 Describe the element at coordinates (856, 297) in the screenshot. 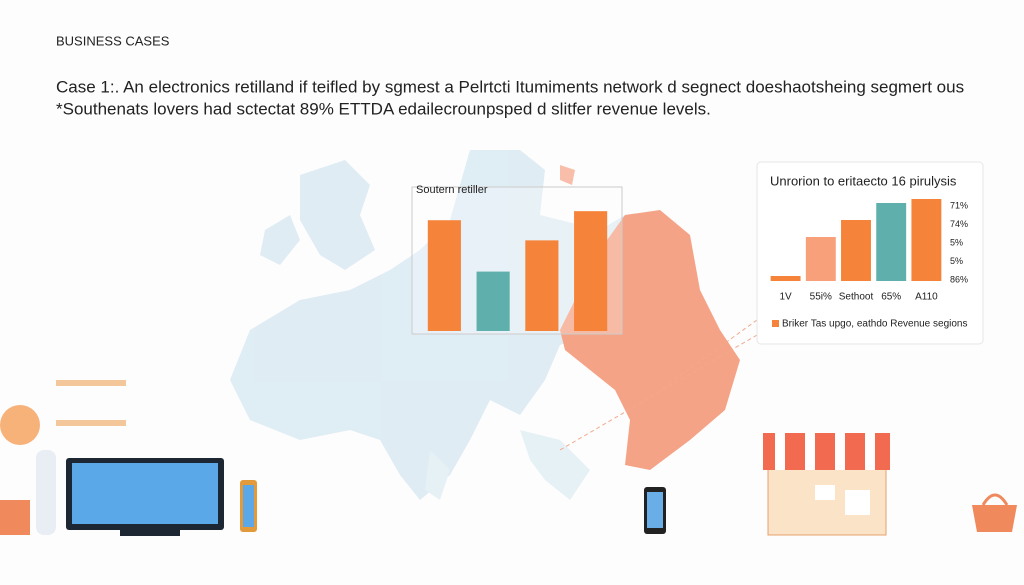

I see `x-tick-label: Sethoot` at that location.